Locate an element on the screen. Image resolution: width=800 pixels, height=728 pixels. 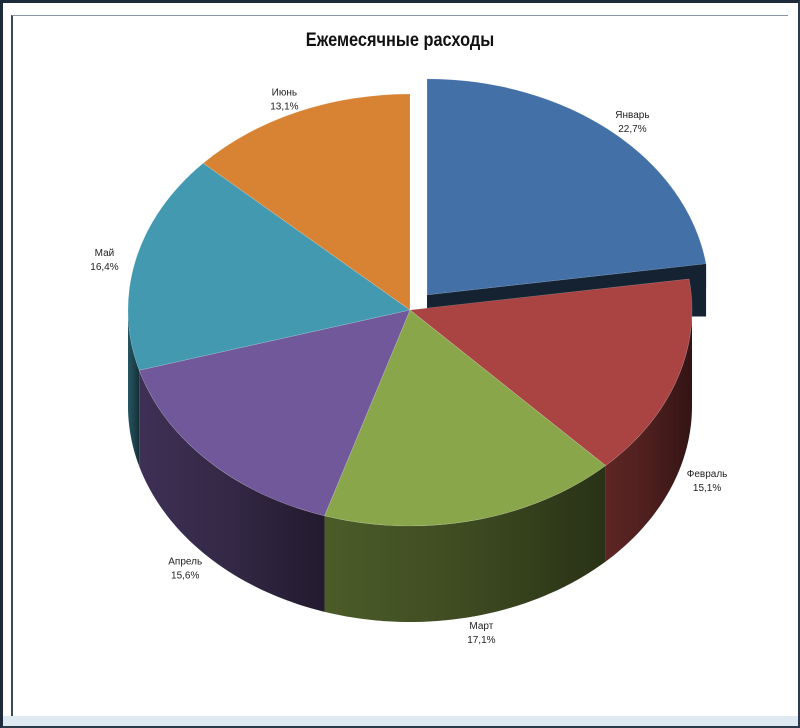
slice-Февраль is located at coordinates (551, 372).